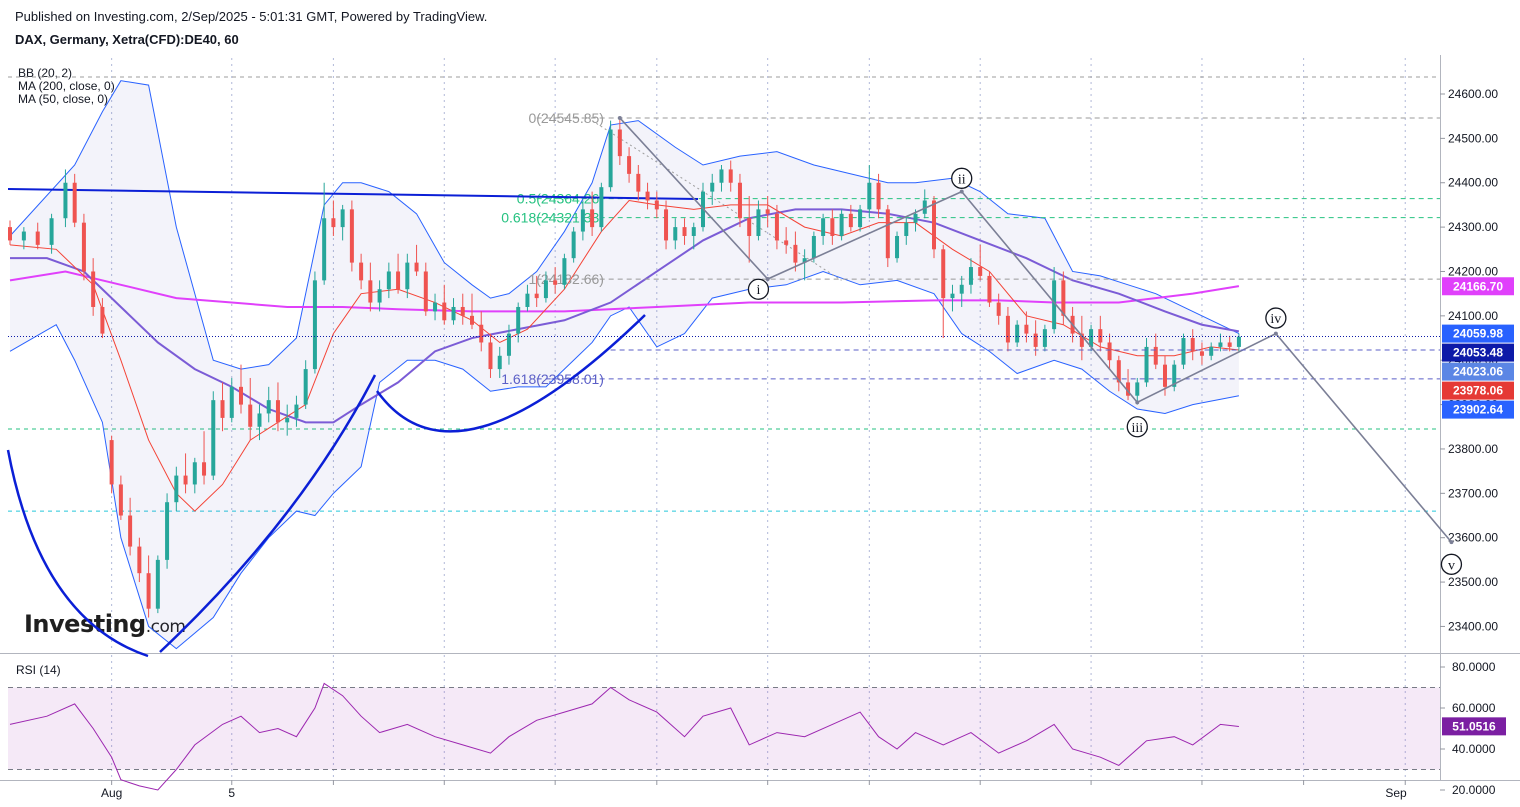 This screenshot has width=1520, height=807. Describe the element at coordinates (1473, 493) in the screenshot. I see `price-tick-label: 23700.00` at that location.